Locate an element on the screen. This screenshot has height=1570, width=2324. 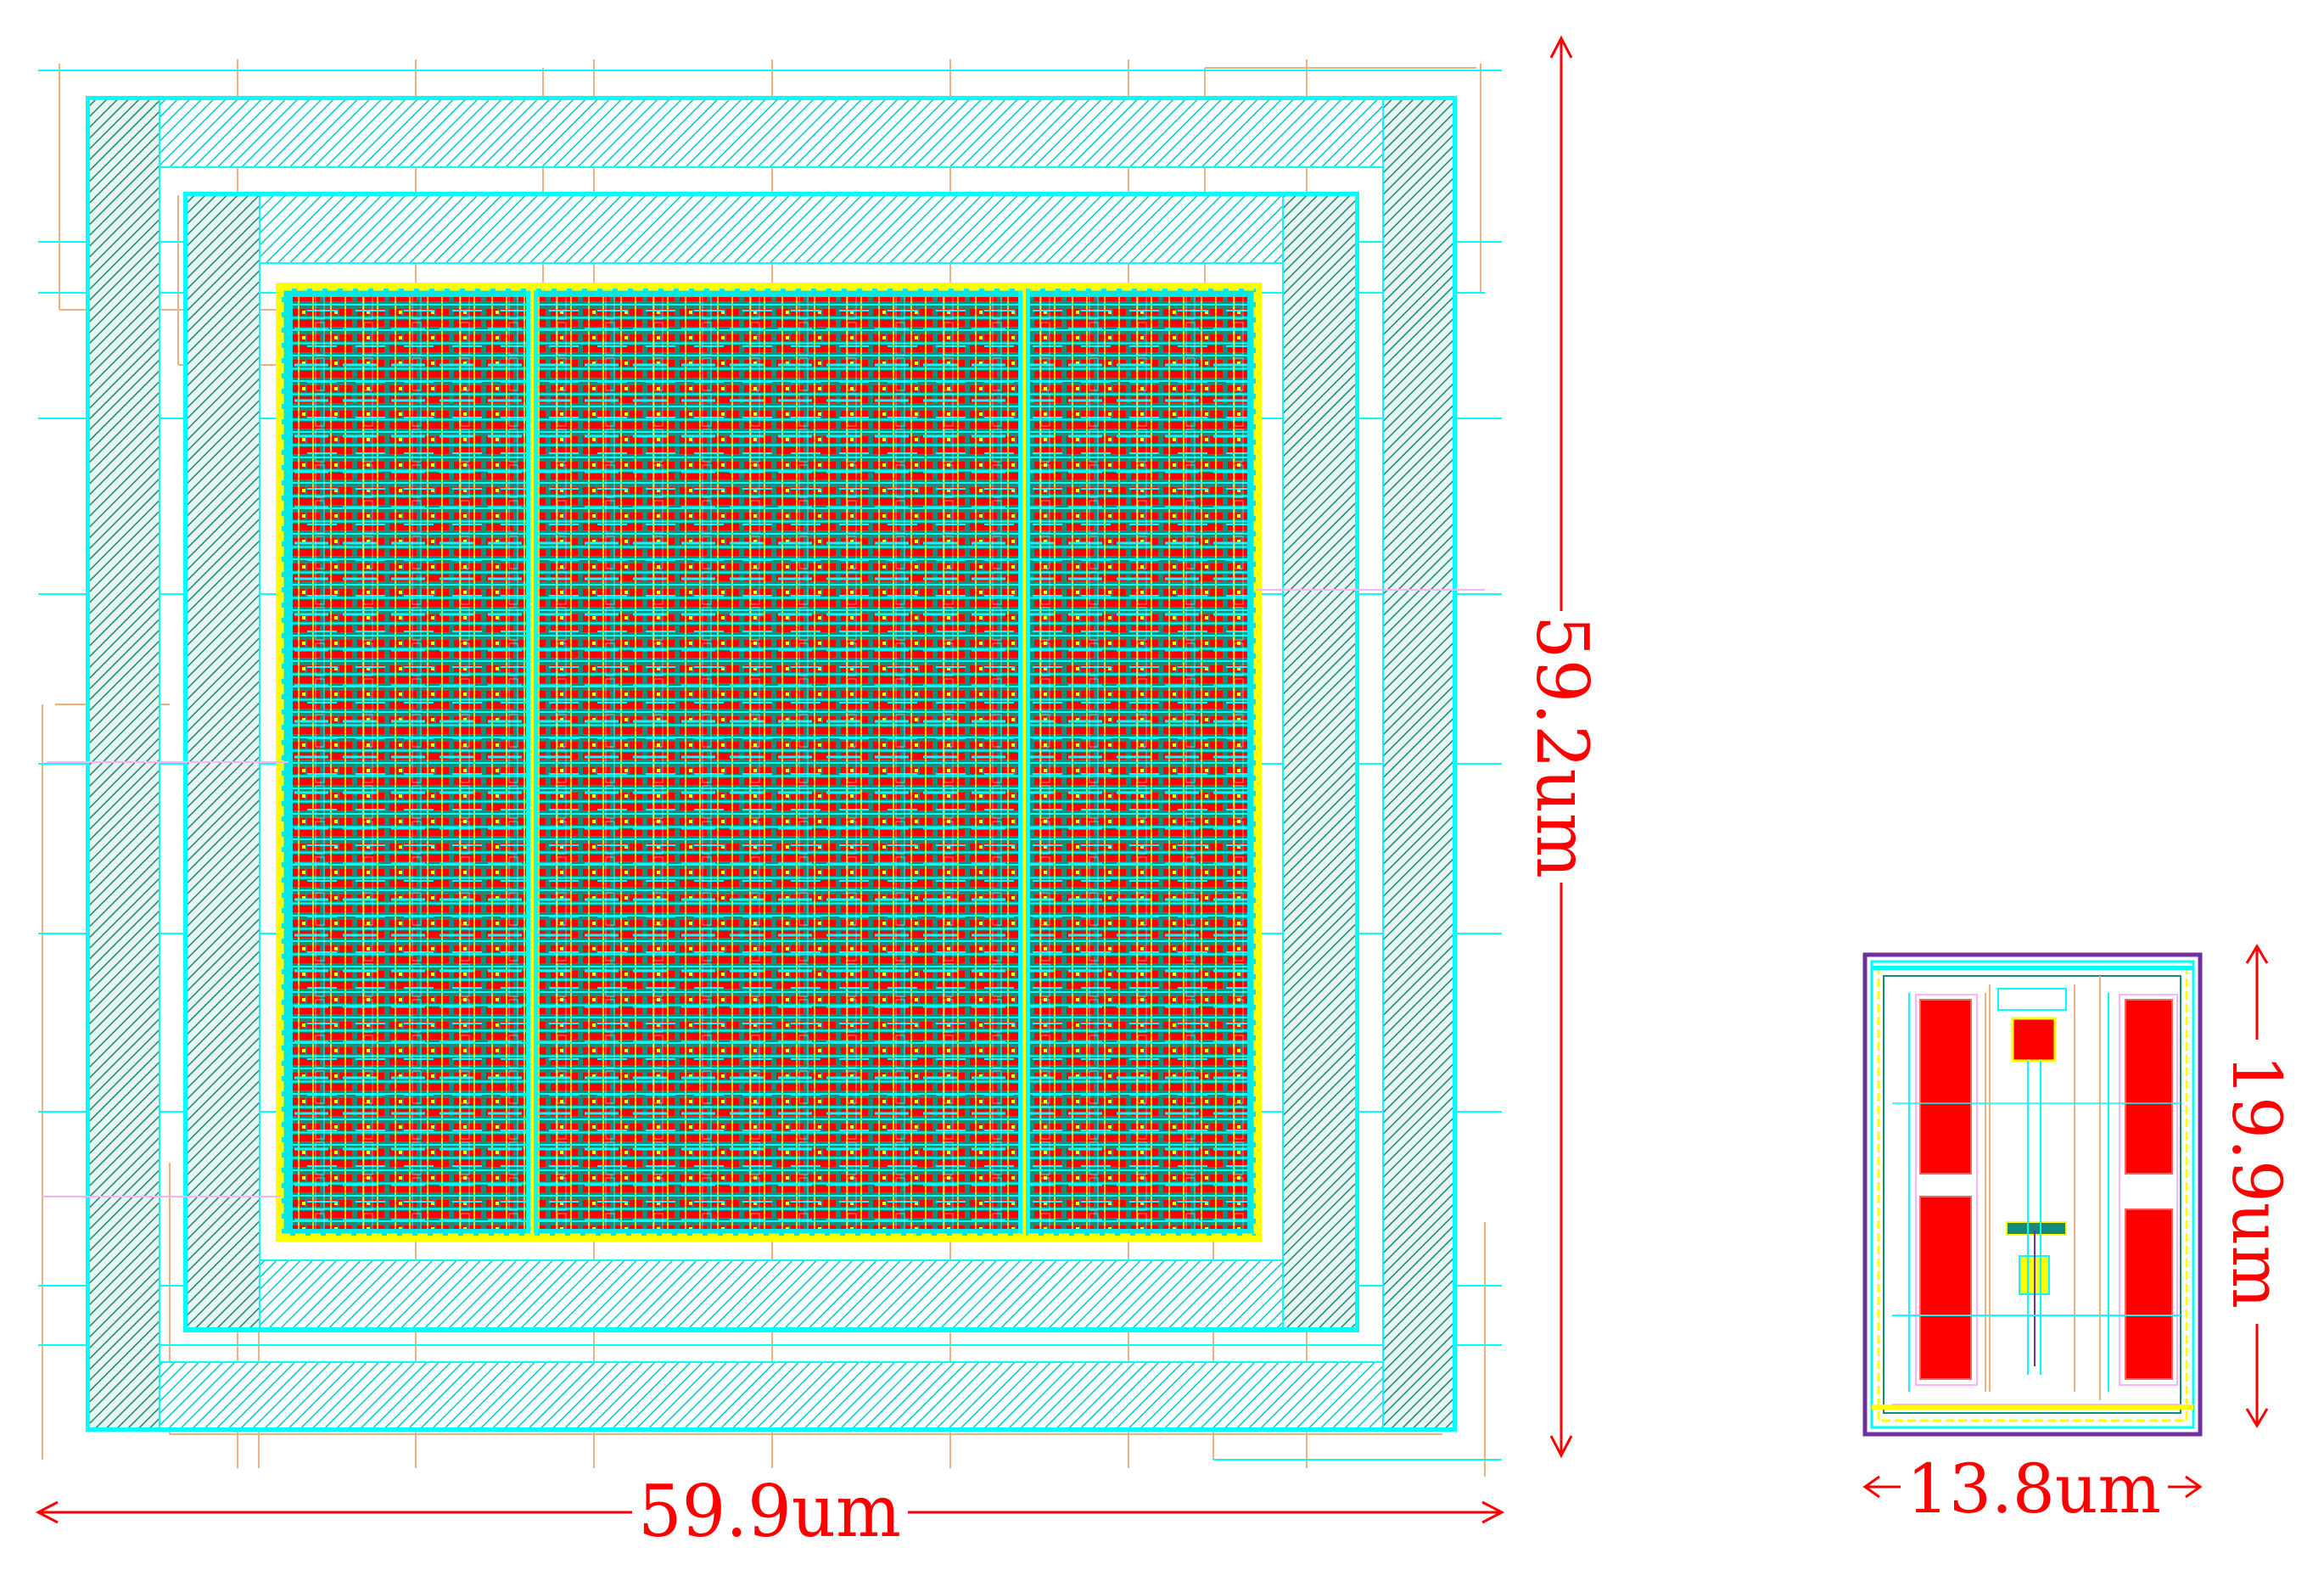
small-layout is located at coordinates (2032, 1194).